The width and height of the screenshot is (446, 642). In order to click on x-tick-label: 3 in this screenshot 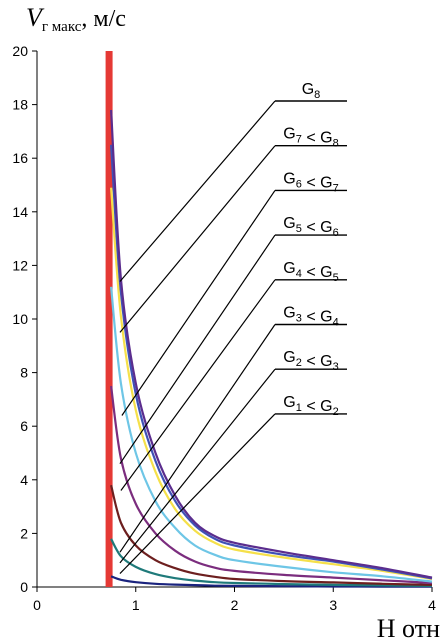, I will do `click(333, 605)`.